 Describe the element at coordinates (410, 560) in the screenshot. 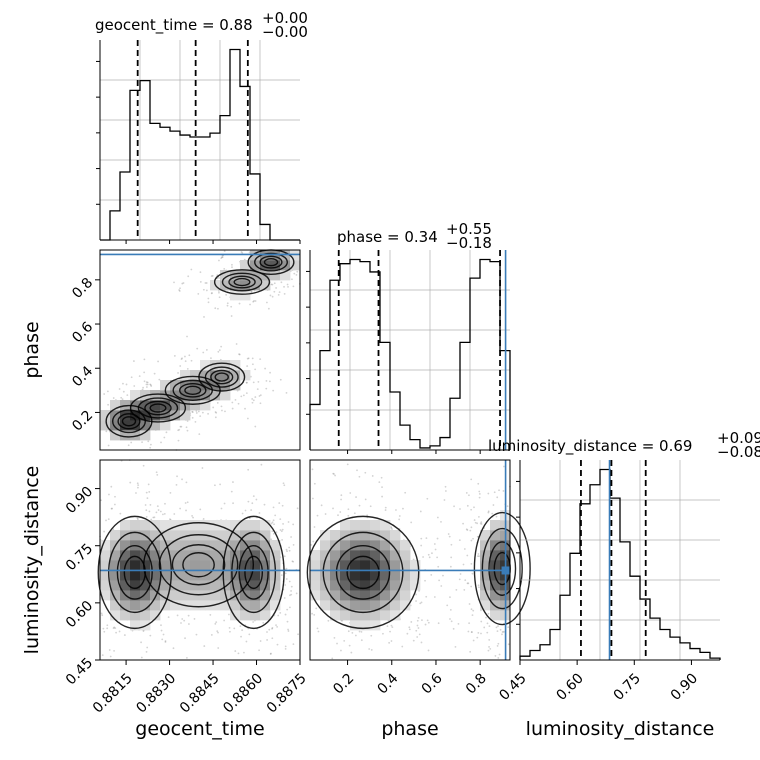

I see `panel-frame` at that location.